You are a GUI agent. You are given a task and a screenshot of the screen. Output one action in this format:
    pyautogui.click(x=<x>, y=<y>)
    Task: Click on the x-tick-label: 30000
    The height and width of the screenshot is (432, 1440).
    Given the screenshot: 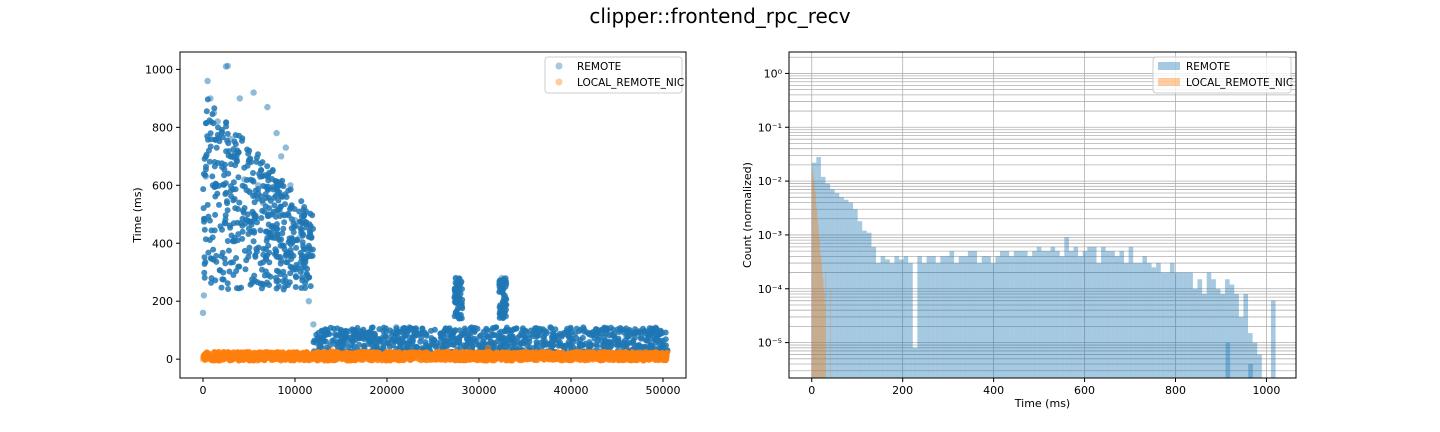 What is the action you would take?
    pyautogui.click(x=479, y=390)
    